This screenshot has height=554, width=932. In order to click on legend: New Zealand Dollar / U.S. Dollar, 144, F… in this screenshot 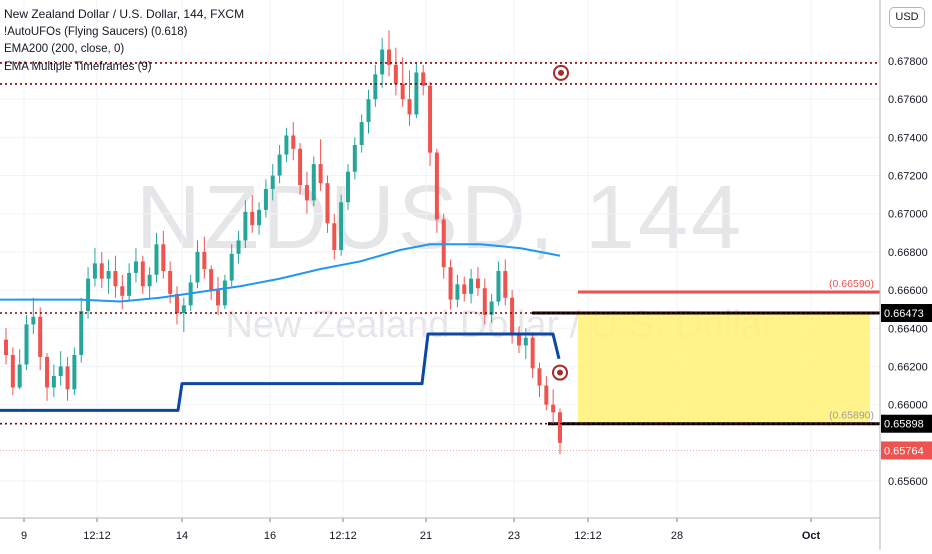, I will do `click(124, 41)`.